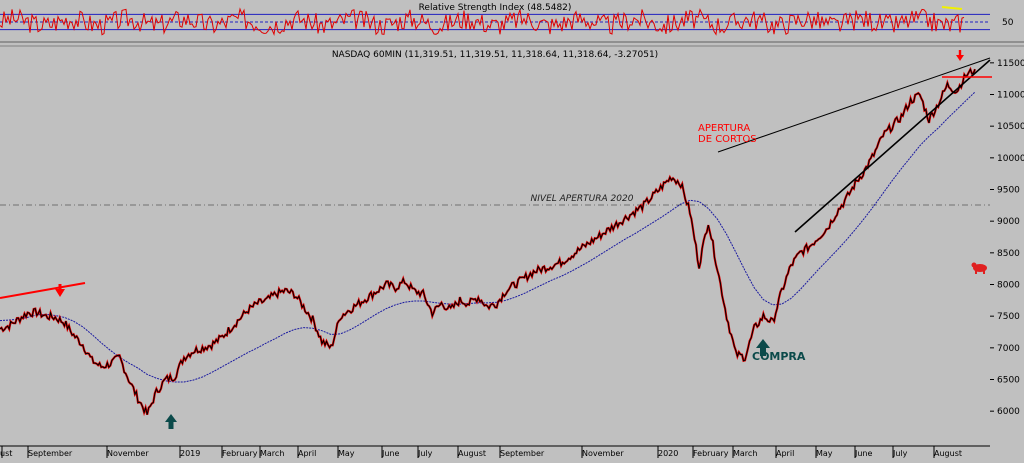  What do you see at coordinates (724, 128) in the screenshot?
I see `apertura-label: APERTURA` at bounding box center [724, 128].